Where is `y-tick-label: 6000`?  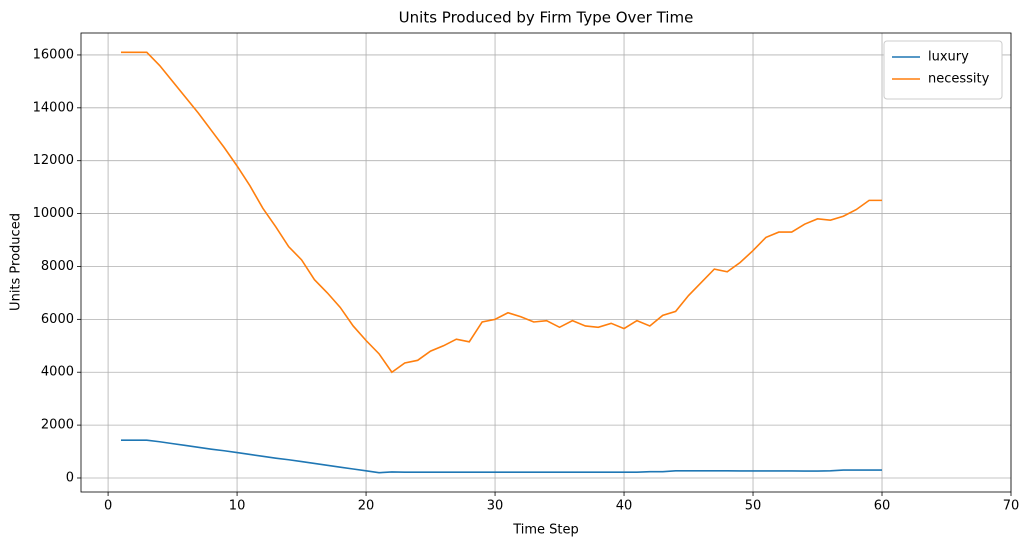 y-tick-label: 6000 is located at coordinates (57, 319).